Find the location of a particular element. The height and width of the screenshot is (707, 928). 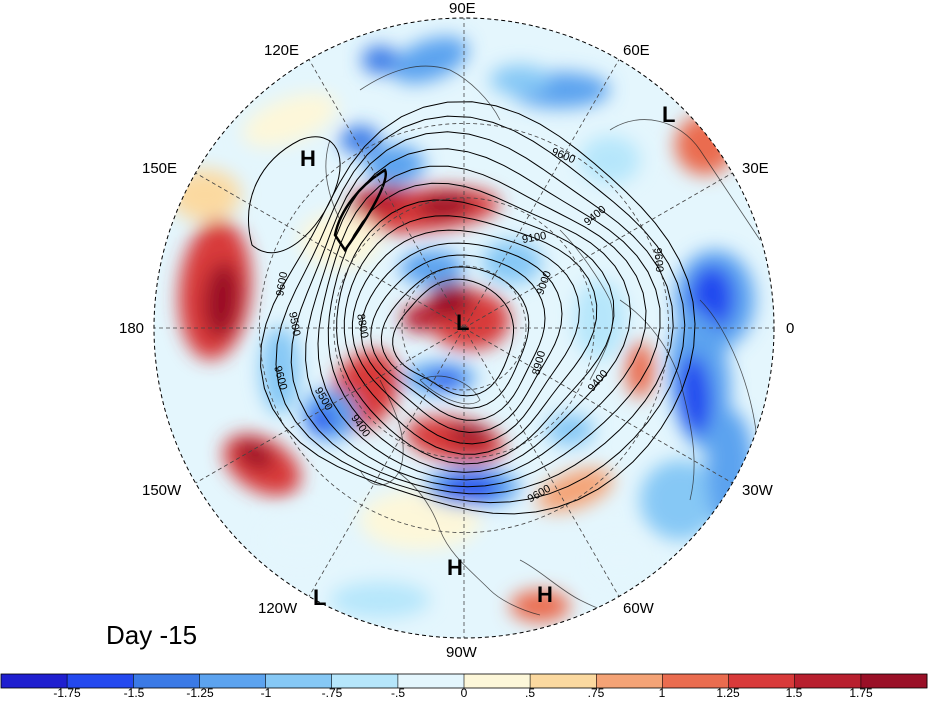

lon-label-180: 180 is located at coordinates (132, 328).